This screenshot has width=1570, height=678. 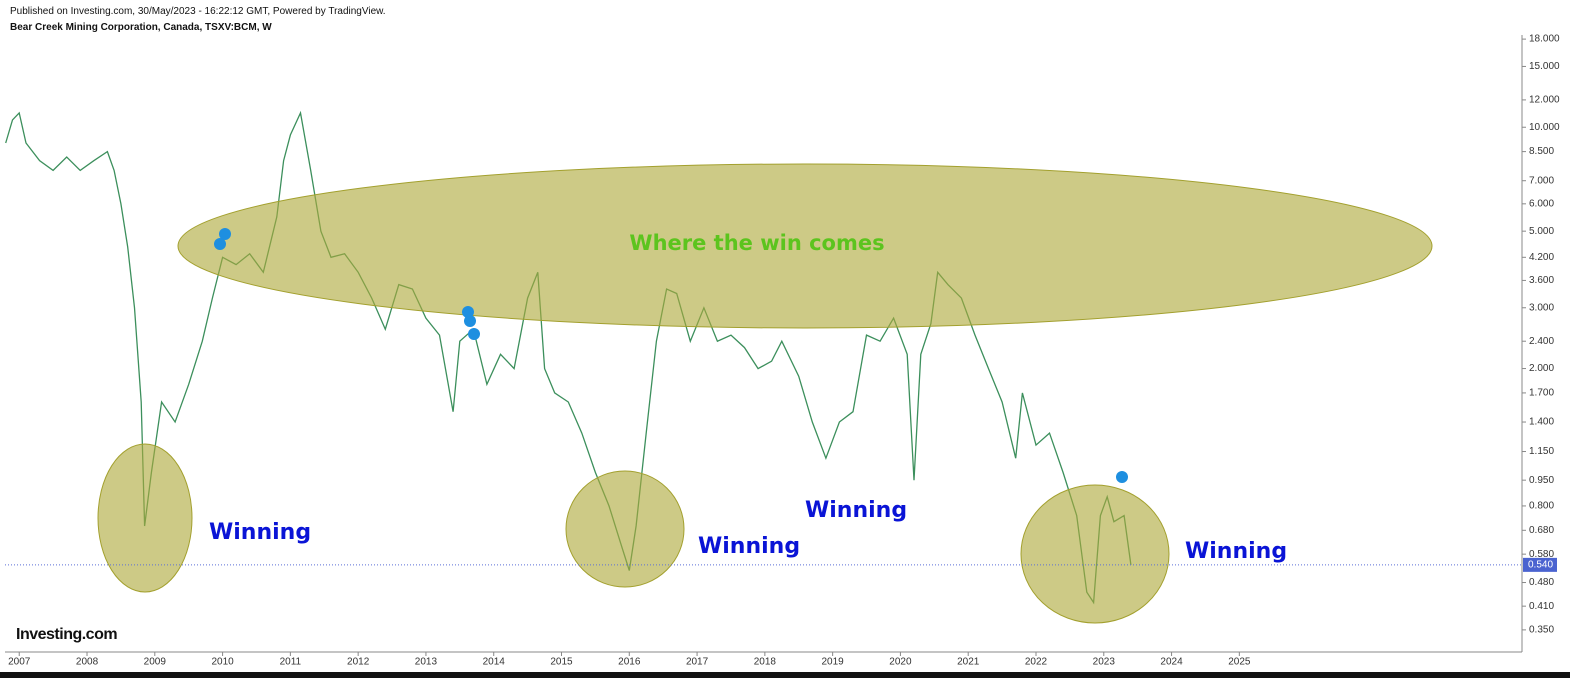 I want to click on logo: Investing.com, so click(x=66, y=634).